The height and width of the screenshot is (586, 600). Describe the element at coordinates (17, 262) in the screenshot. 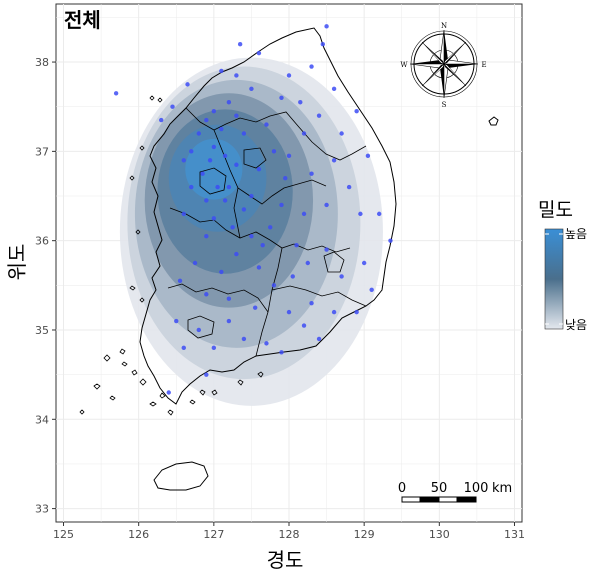

I see `y-axis-title: 위도` at that location.